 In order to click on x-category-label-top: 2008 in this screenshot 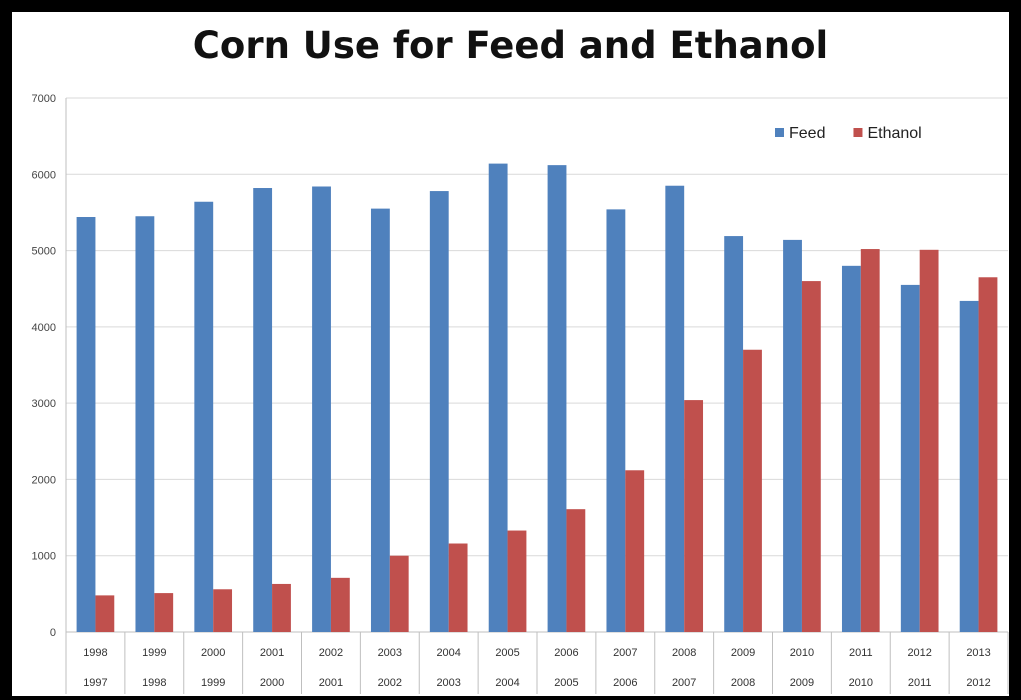, I will do `click(684, 653)`.